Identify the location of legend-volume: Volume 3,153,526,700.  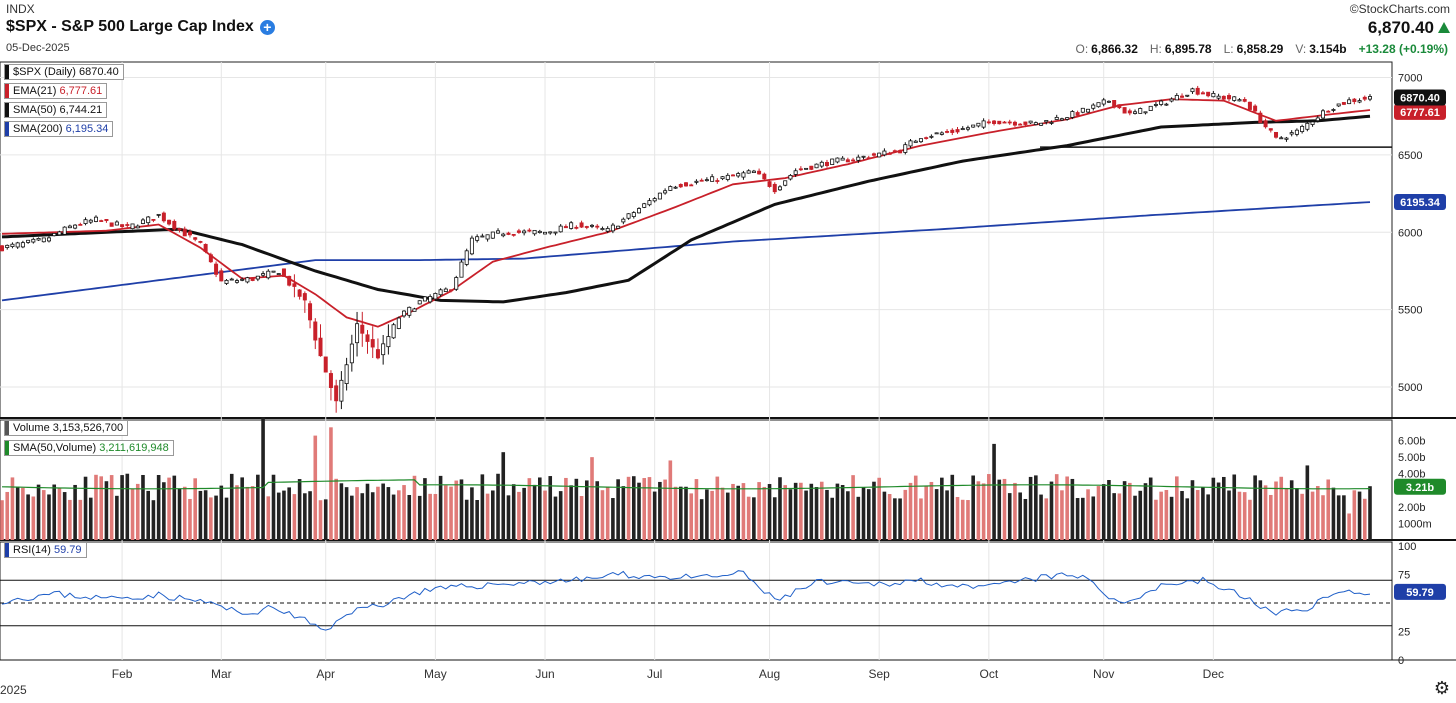
(66, 428).